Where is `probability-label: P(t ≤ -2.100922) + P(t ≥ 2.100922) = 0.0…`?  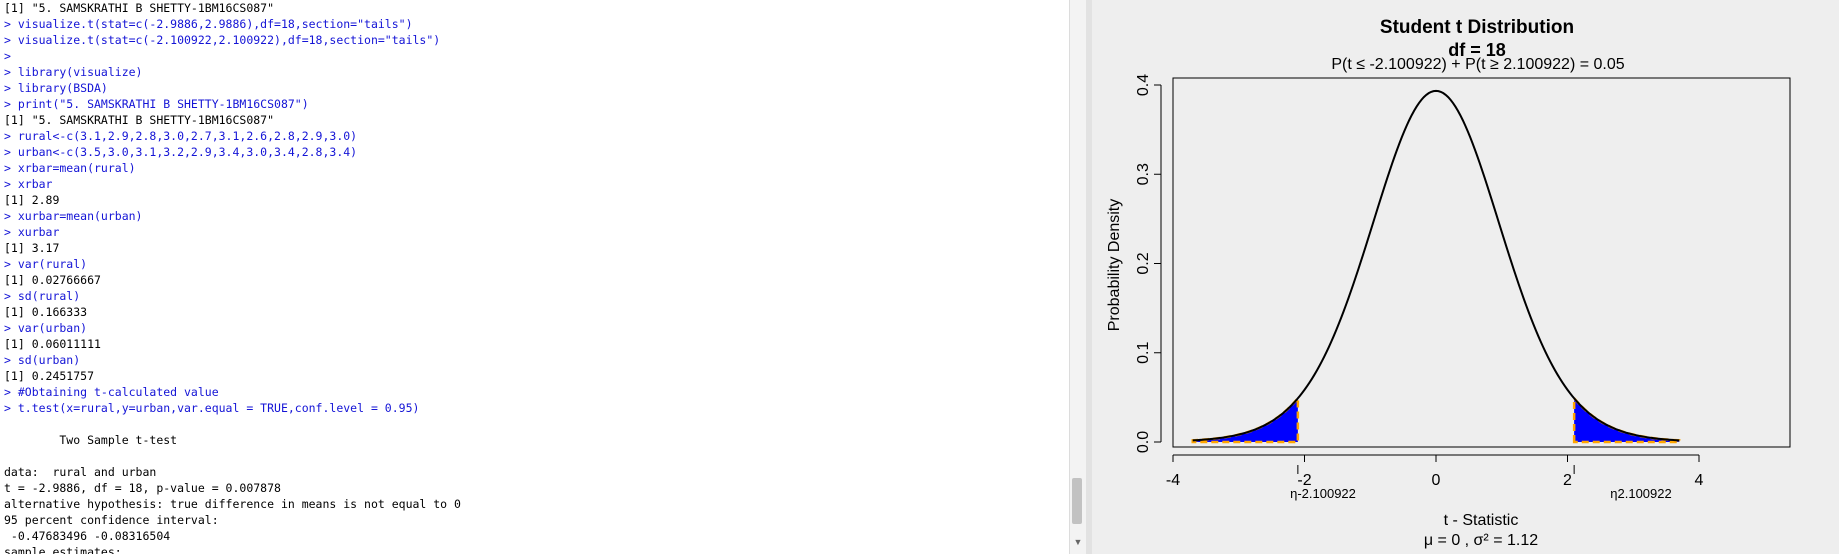
probability-label: P(t ≤ -2.100922) + P(t ≥ 2.100922) = 0.0… is located at coordinates (1477, 64).